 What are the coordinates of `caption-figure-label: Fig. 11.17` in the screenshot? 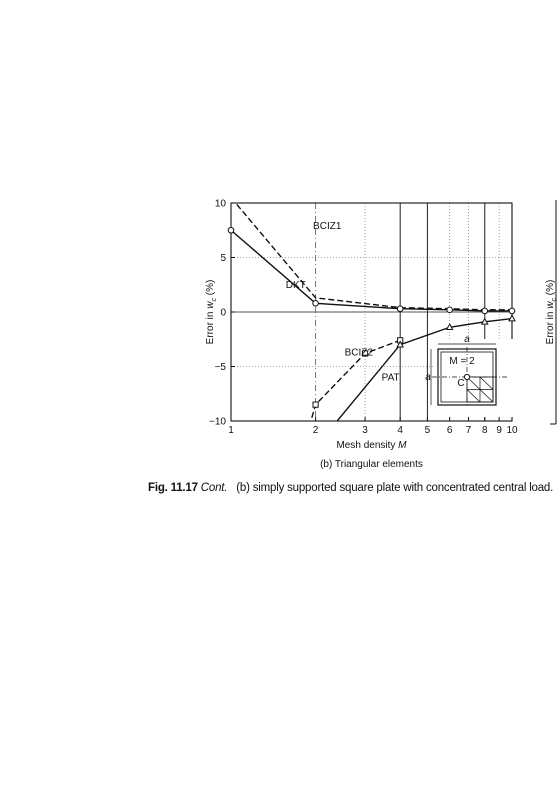 It's located at (173, 488).